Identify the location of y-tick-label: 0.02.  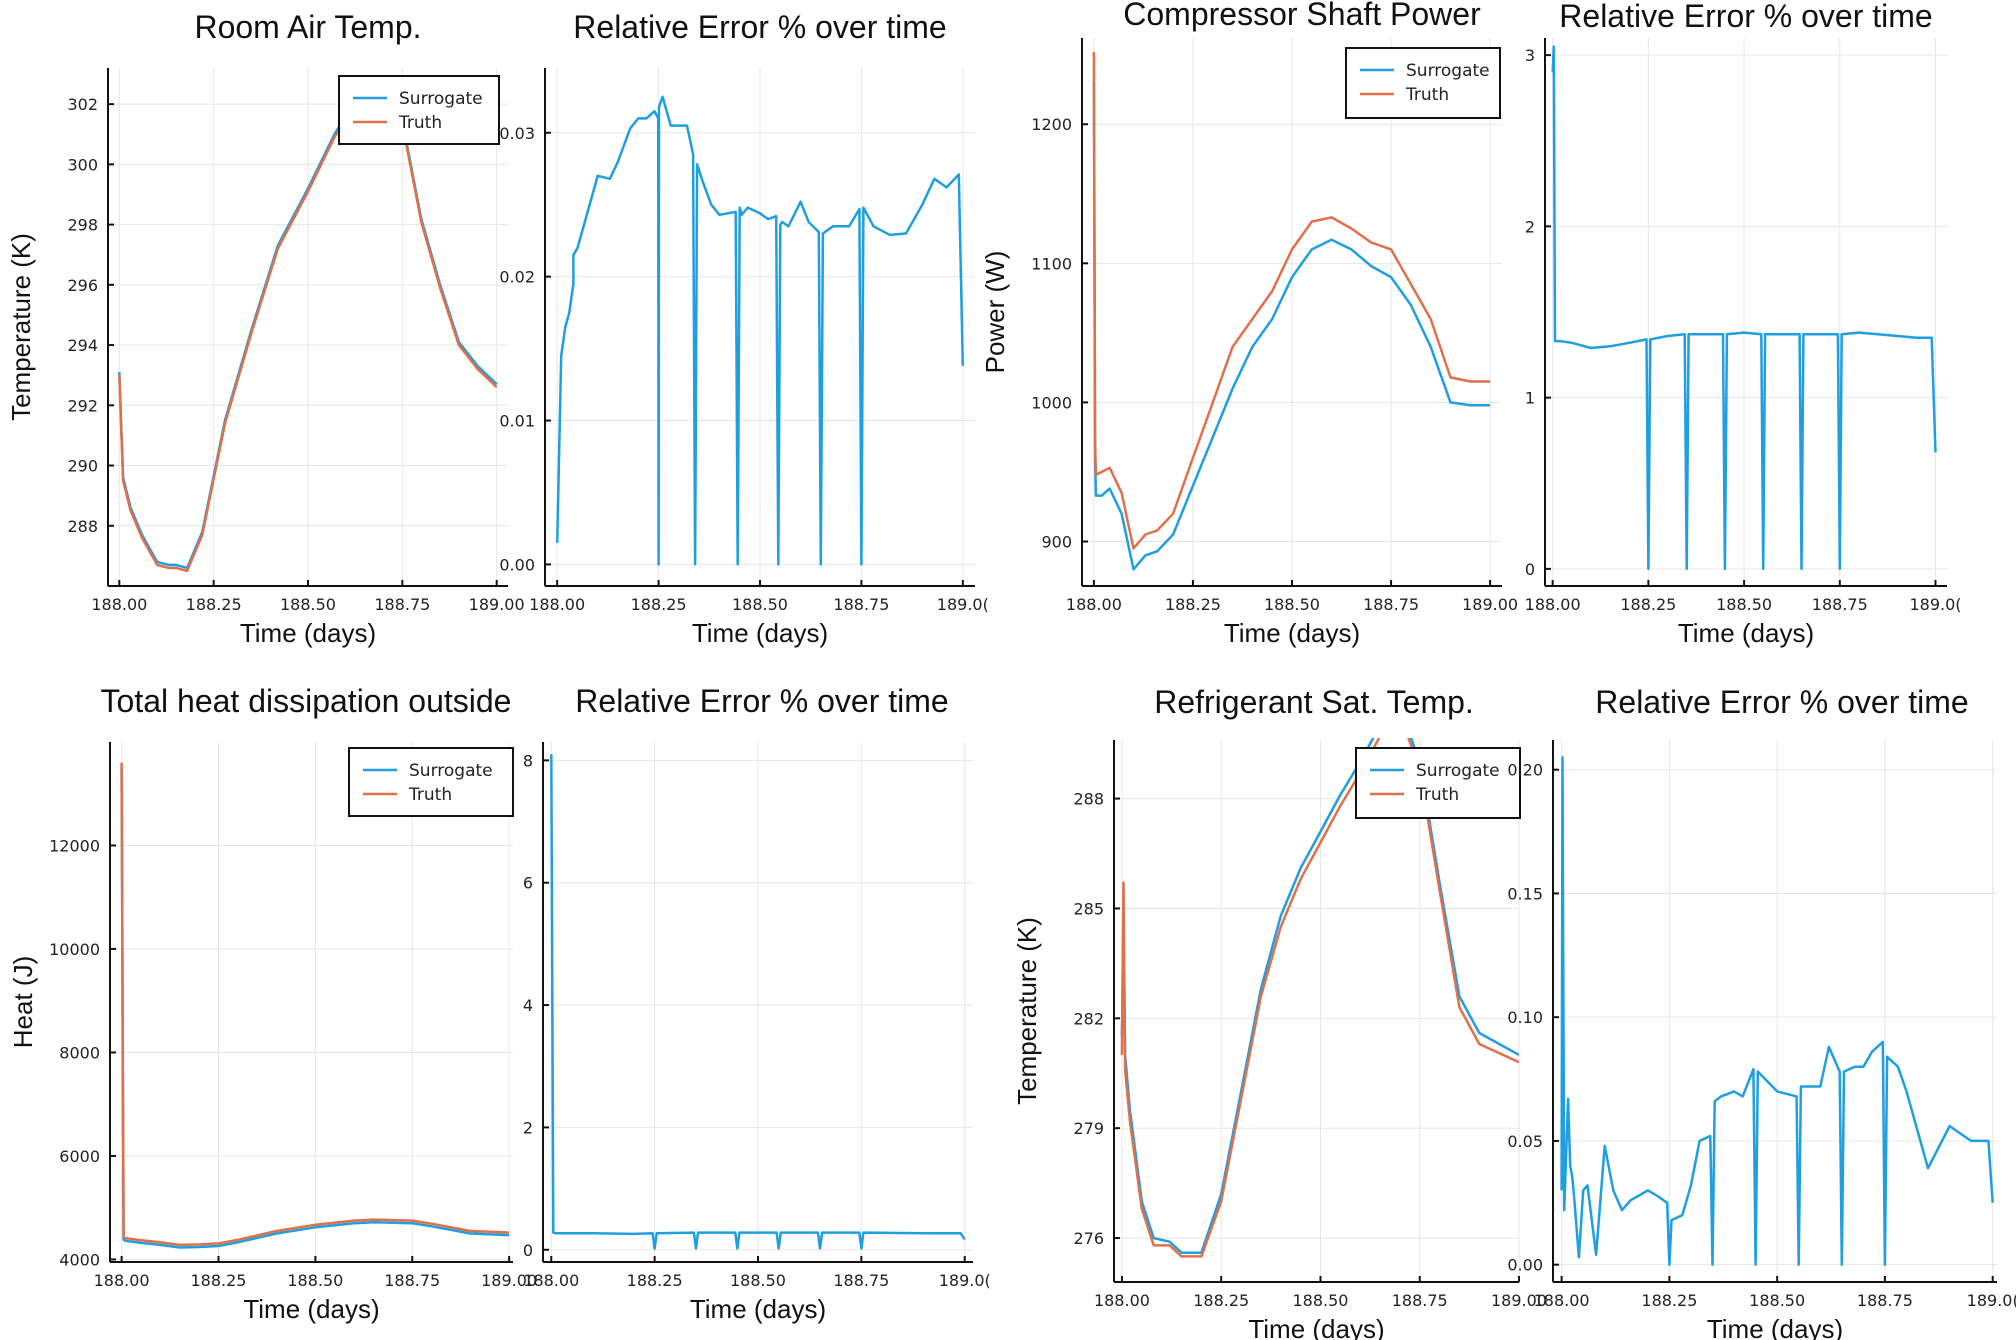
(517, 277).